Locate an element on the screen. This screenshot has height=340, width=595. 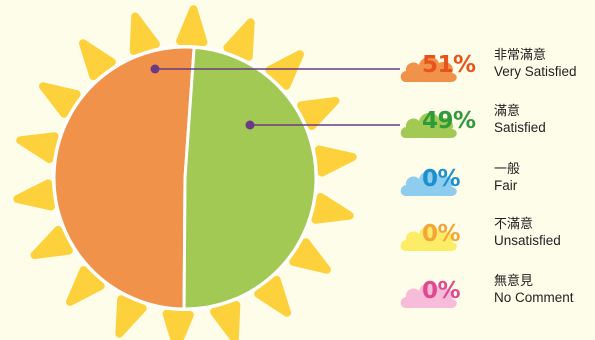
leader-very-satisfied-dot is located at coordinates (155, 69).